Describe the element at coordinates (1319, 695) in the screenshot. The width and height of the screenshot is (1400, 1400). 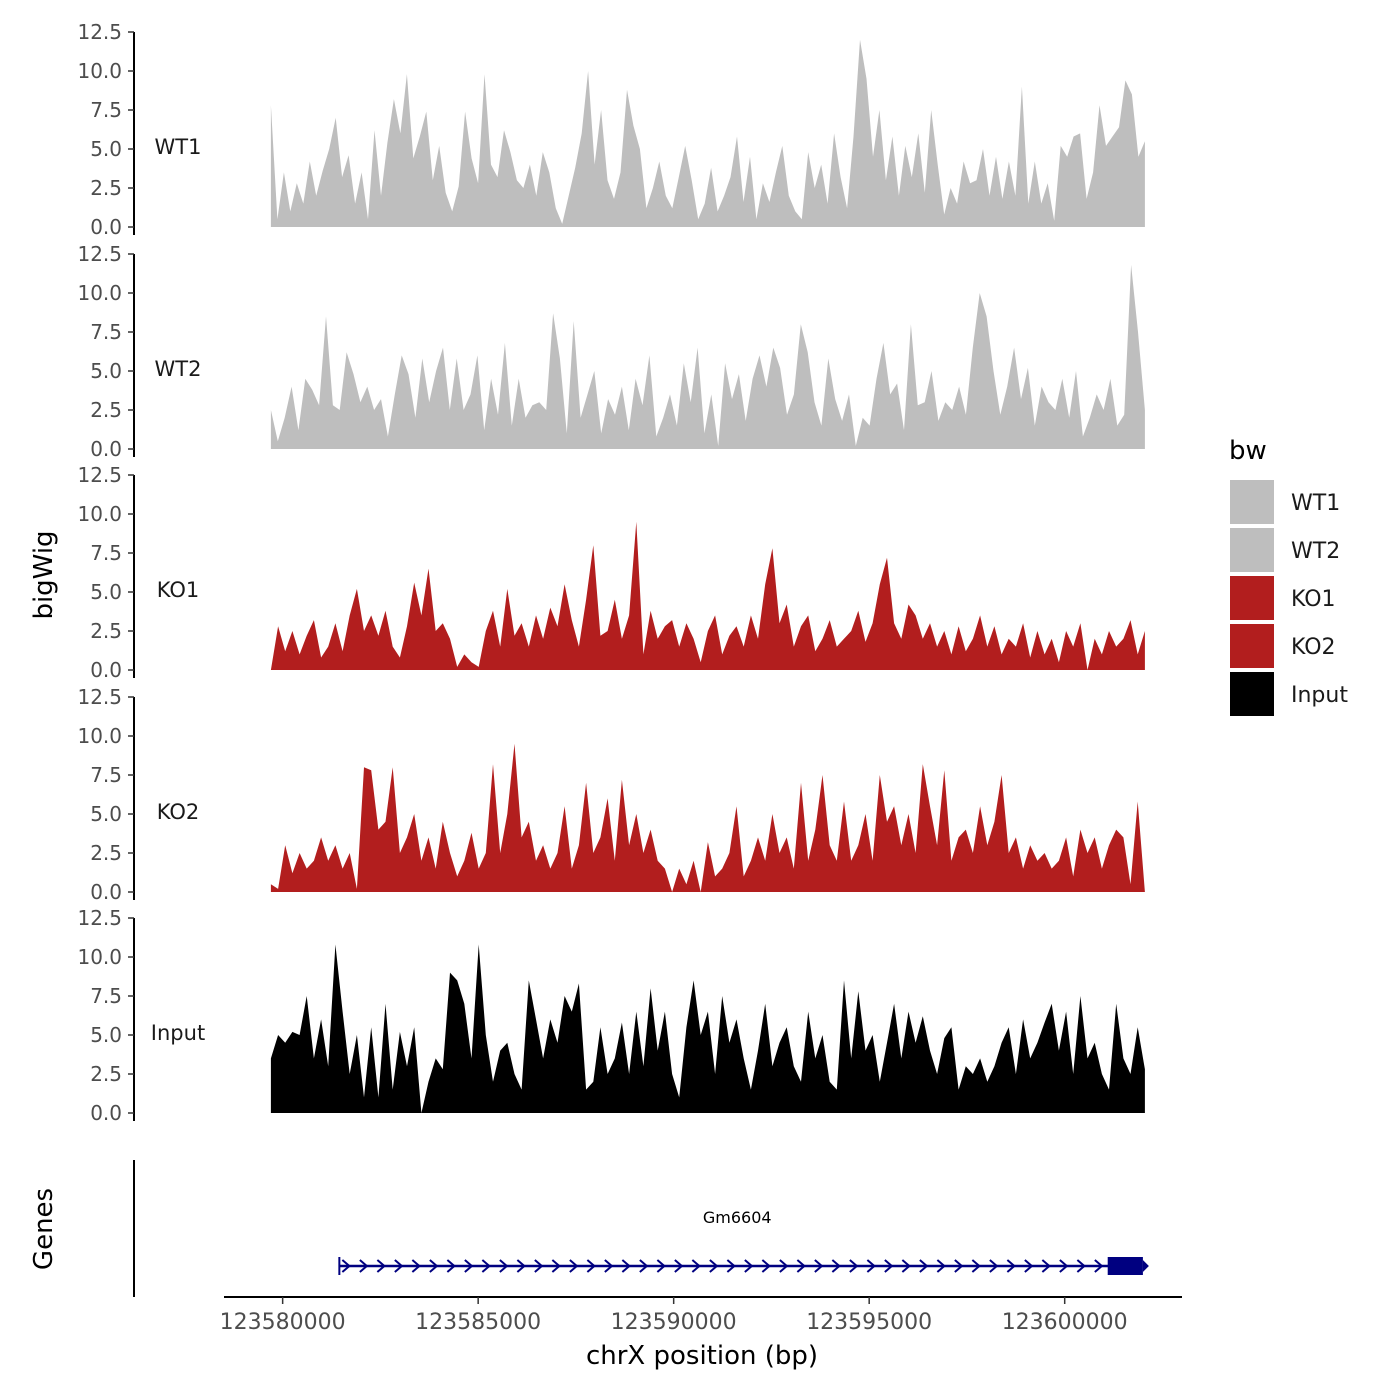
I see `legend-label: Input` at that location.